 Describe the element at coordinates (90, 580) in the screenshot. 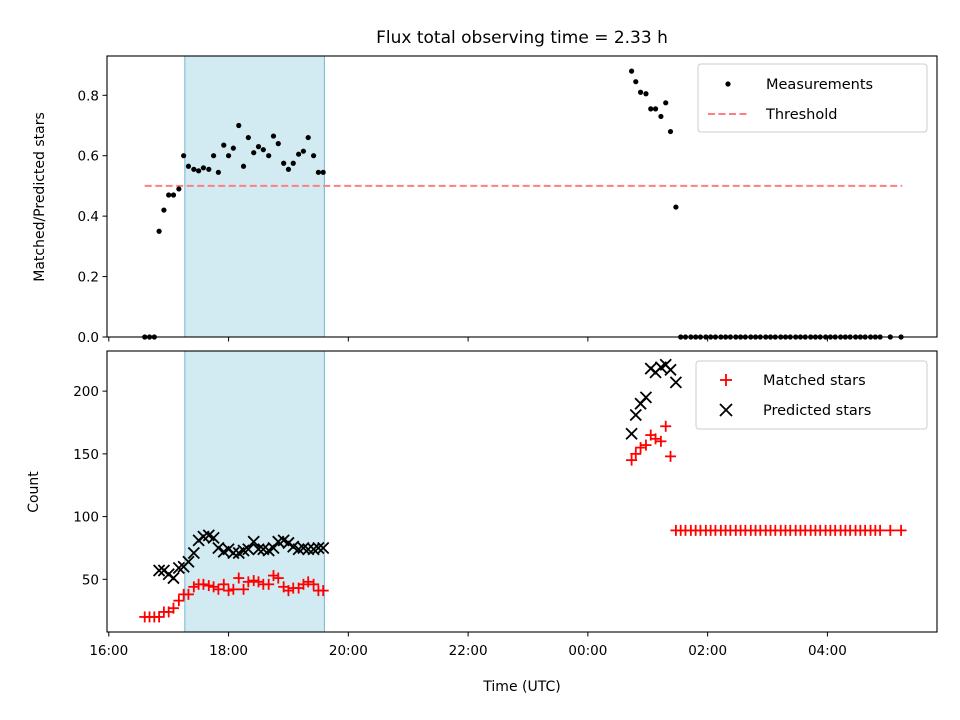

I see `y-tick-label: 50` at that location.